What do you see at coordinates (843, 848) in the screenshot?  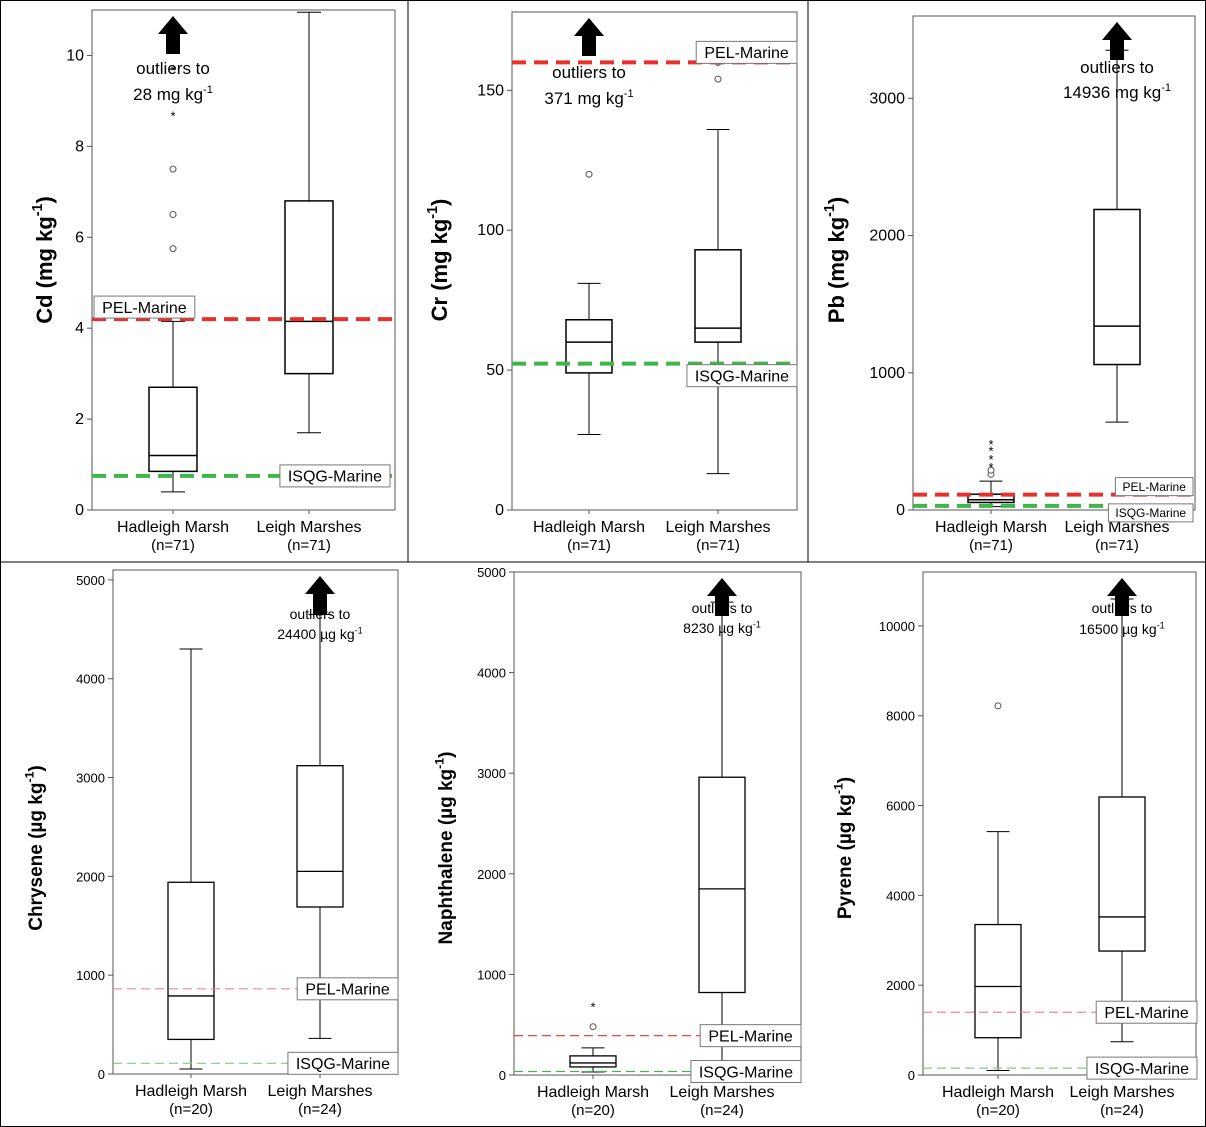 I see `y-axis-label: Pyrene (µg kg-1)` at bounding box center [843, 848].